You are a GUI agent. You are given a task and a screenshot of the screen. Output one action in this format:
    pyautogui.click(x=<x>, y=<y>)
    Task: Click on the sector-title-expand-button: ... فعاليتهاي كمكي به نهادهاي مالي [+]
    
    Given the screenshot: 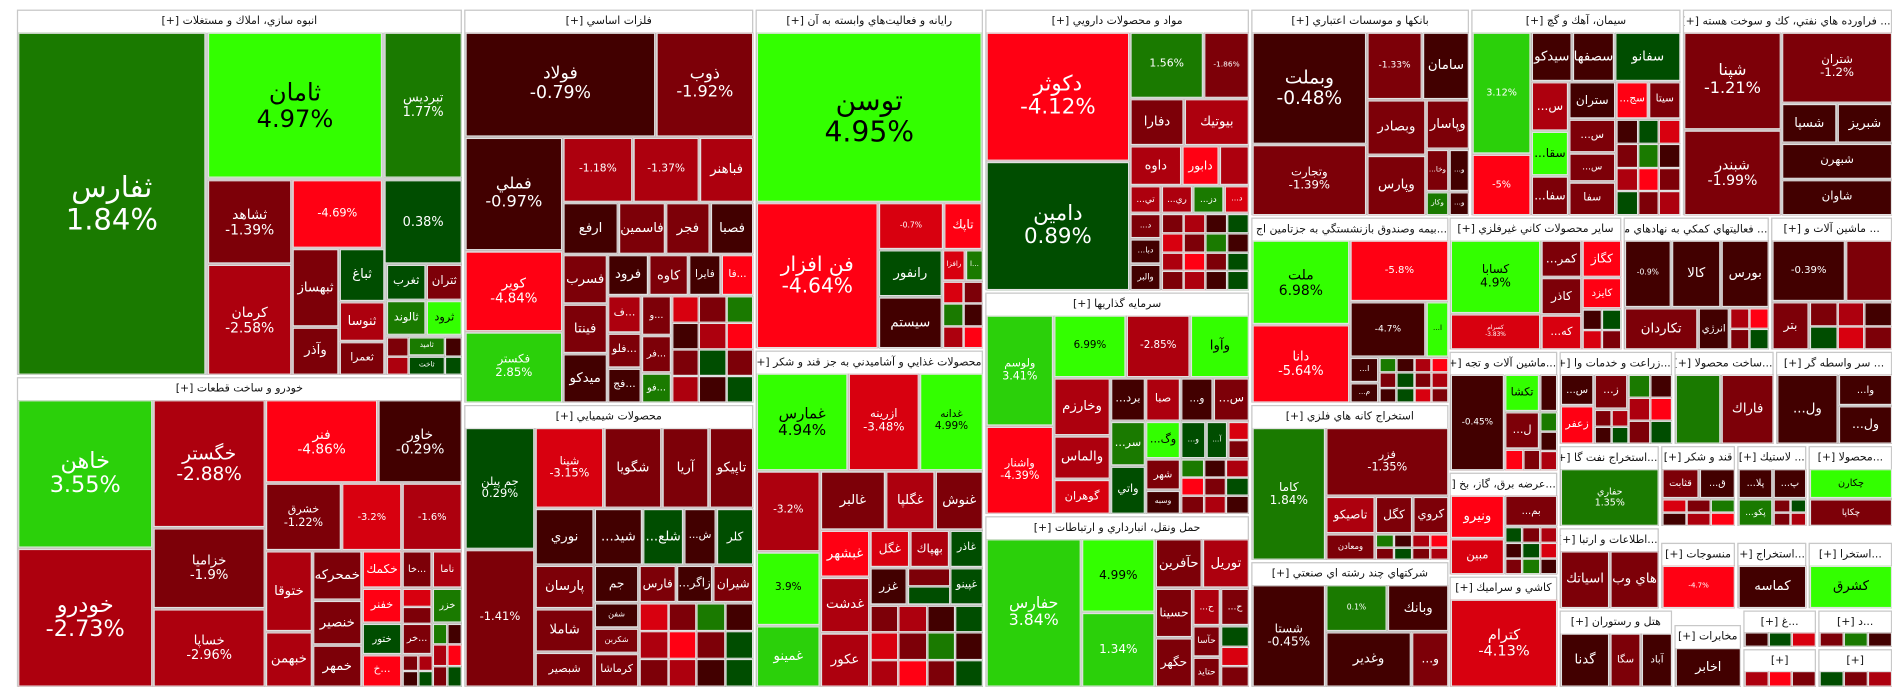 What is the action you would take?
    pyautogui.click(x=1696, y=229)
    